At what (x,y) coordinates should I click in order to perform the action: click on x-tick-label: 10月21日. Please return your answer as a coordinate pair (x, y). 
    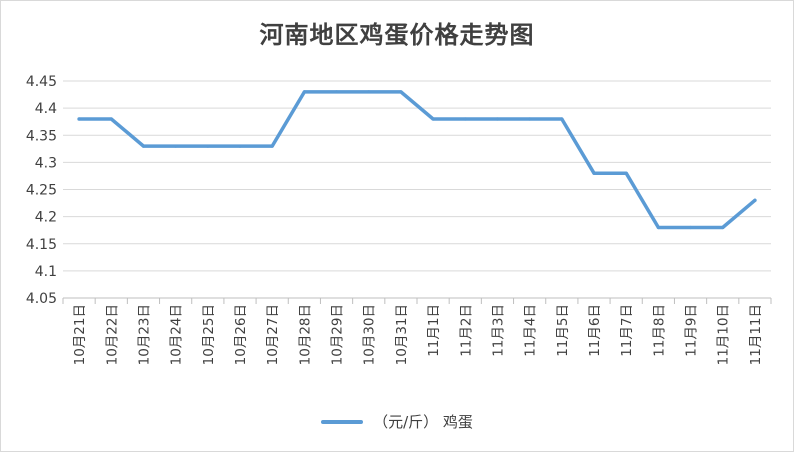
    Looking at the image, I should click on (80, 334).